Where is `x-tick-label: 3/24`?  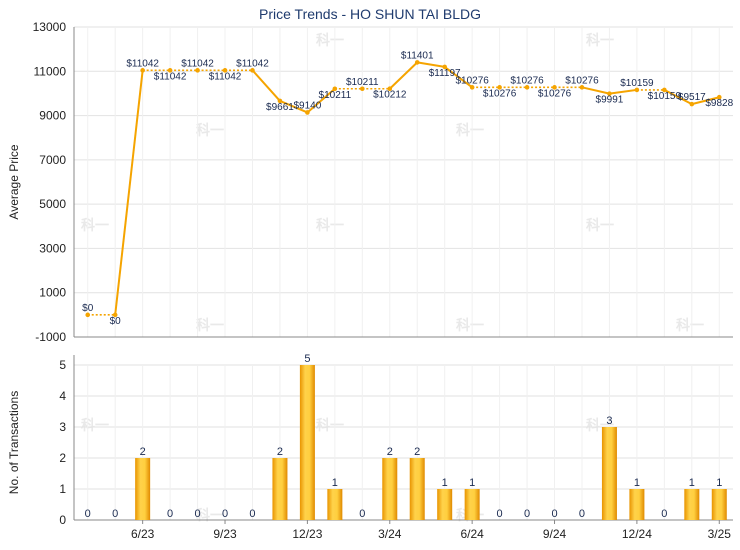
x-tick-label: 3/24 is located at coordinates (390, 534).